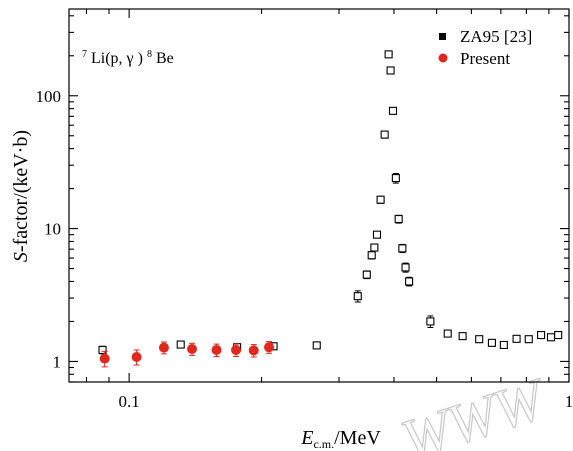  I want to click on legend-marker-present, so click(443, 58).